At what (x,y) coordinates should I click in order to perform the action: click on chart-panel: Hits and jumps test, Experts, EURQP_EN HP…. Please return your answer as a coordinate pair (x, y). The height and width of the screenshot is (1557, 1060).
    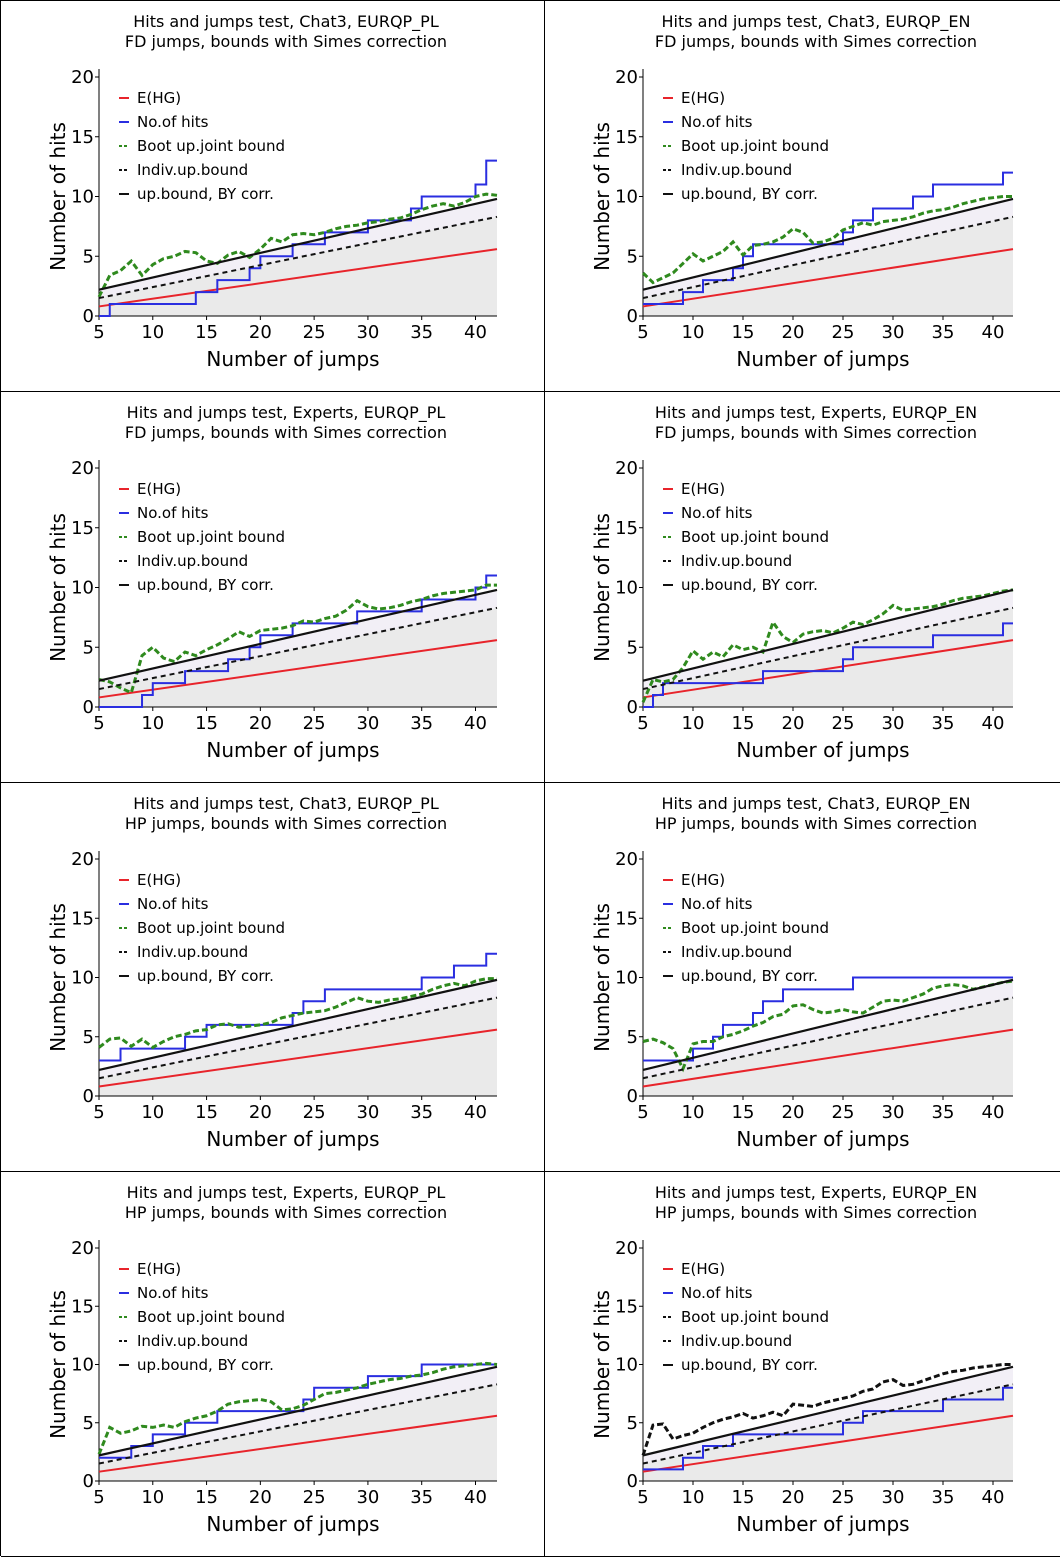
    Looking at the image, I should click on (802, 1364).